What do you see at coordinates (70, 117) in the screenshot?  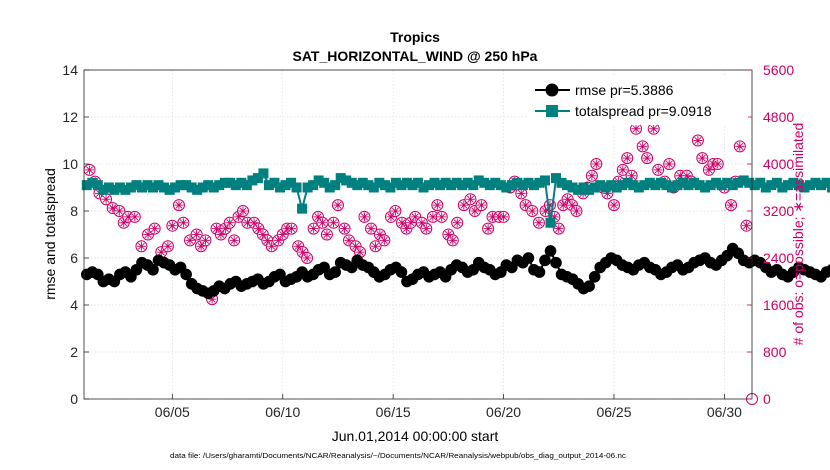 I see `left-y-tick-label: 12` at bounding box center [70, 117].